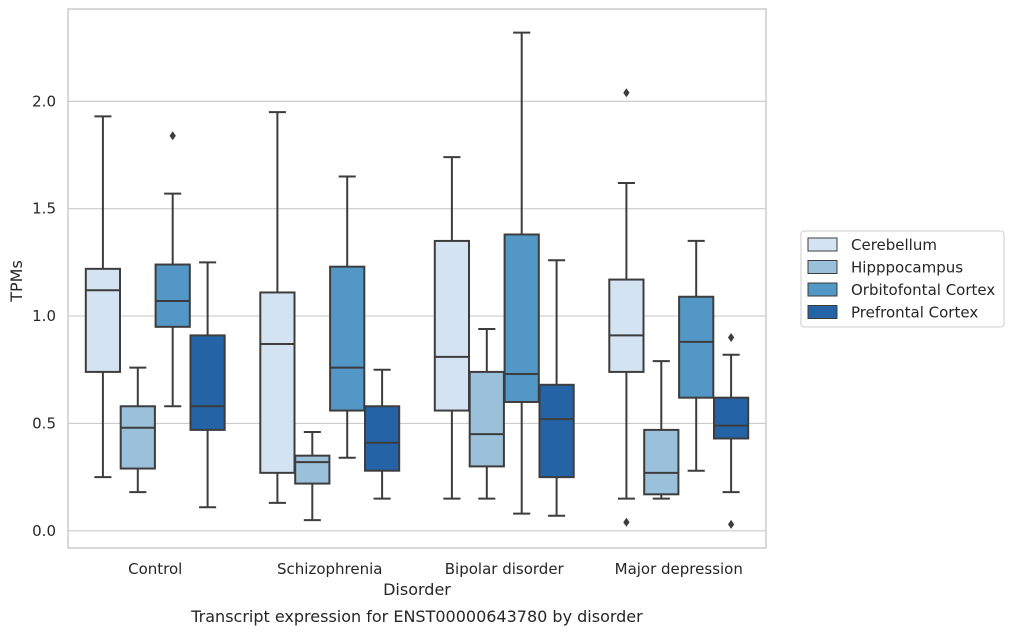 This screenshot has width=1014, height=634. Describe the element at coordinates (923, 290) in the screenshot. I see `legend-label: Orbitofontal Cortex` at that location.